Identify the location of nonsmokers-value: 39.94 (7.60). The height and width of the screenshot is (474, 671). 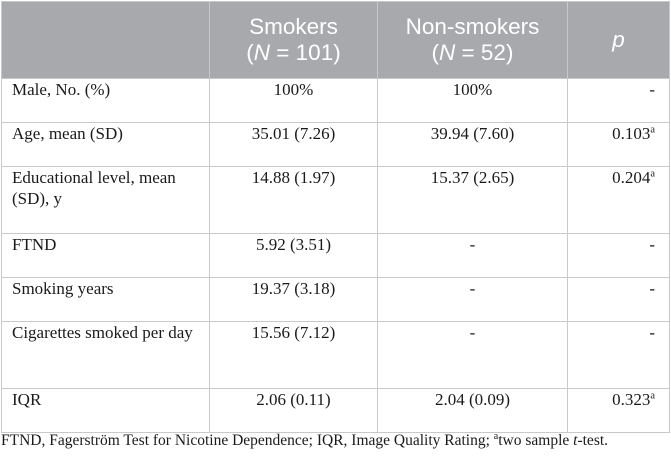
(472, 144).